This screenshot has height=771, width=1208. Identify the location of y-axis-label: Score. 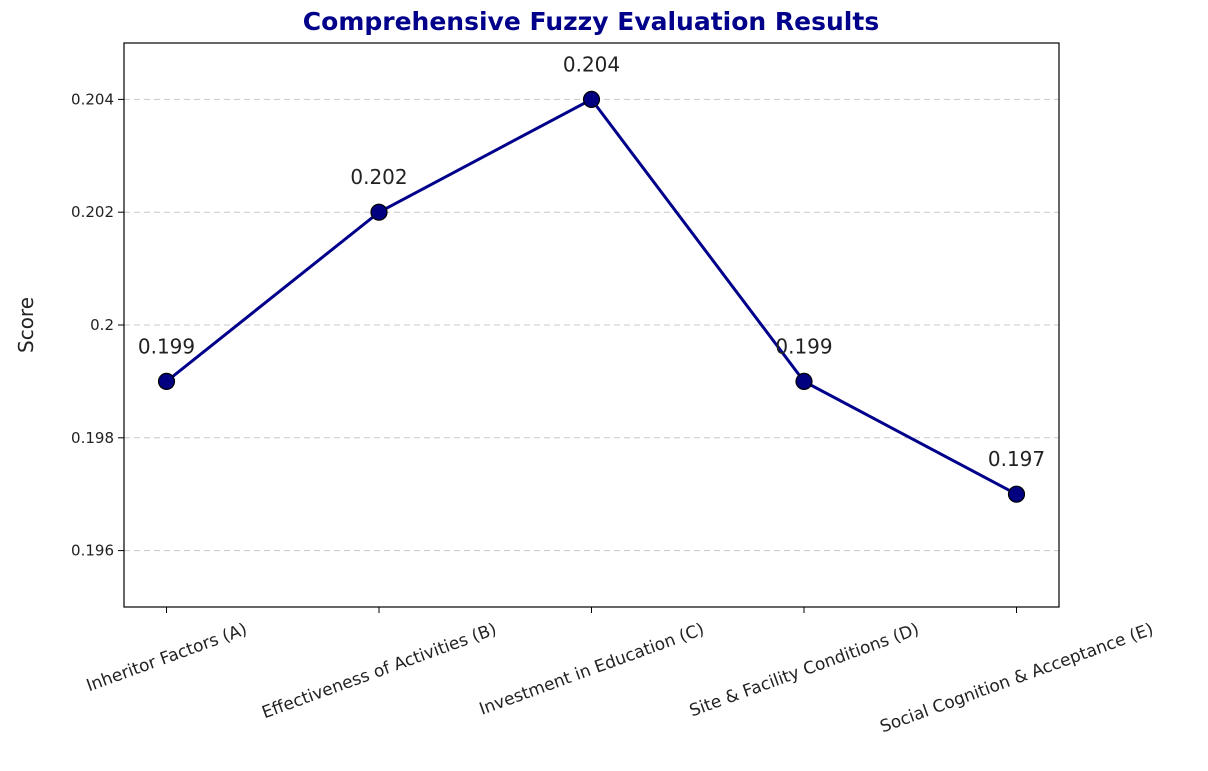
(26, 325).